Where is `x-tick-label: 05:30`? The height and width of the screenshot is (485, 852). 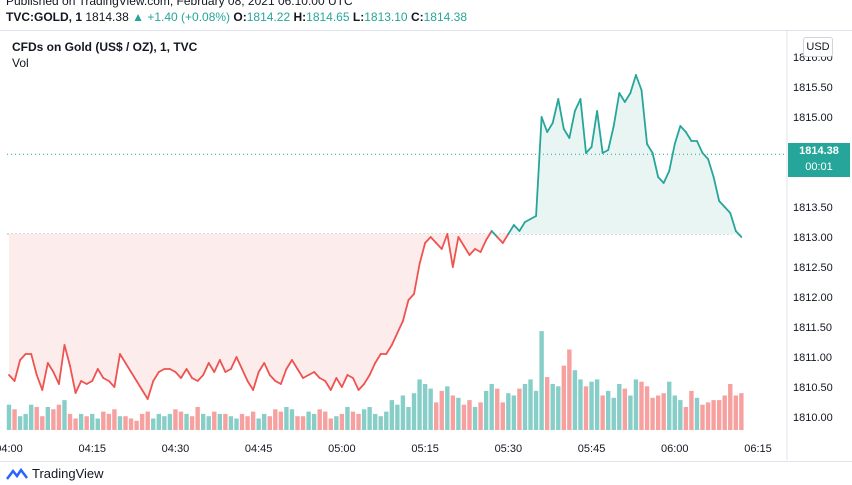 x-tick-label: 05:30 is located at coordinates (509, 449).